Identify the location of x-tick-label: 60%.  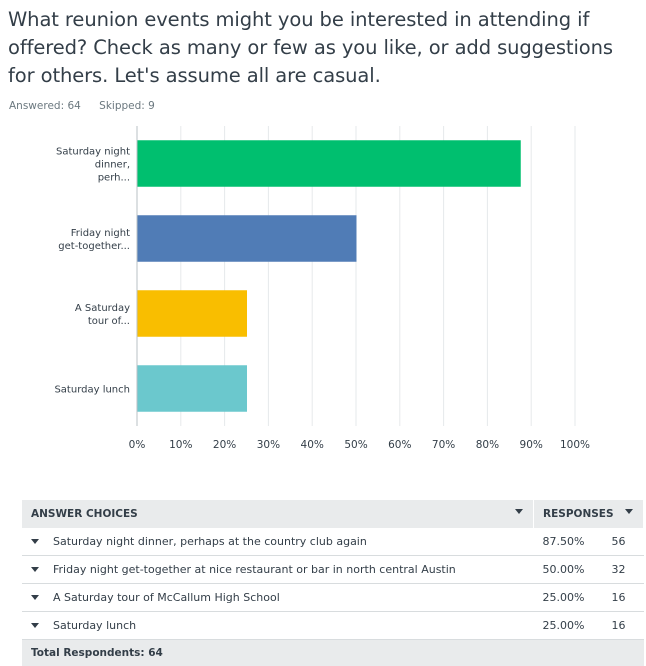
(399, 445).